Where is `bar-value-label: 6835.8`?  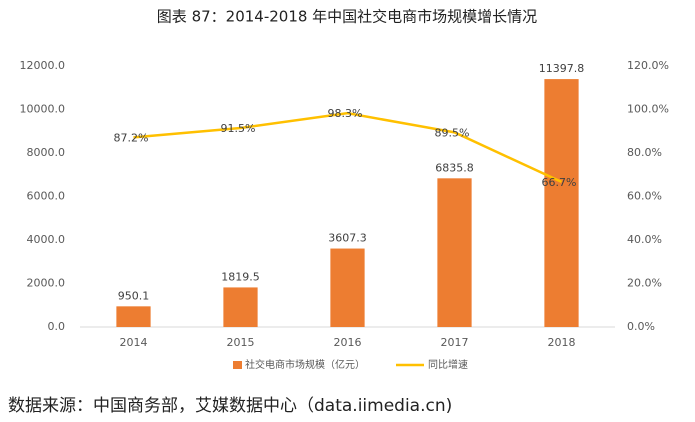 bar-value-label: 6835.8 is located at coordinates (454, 167).